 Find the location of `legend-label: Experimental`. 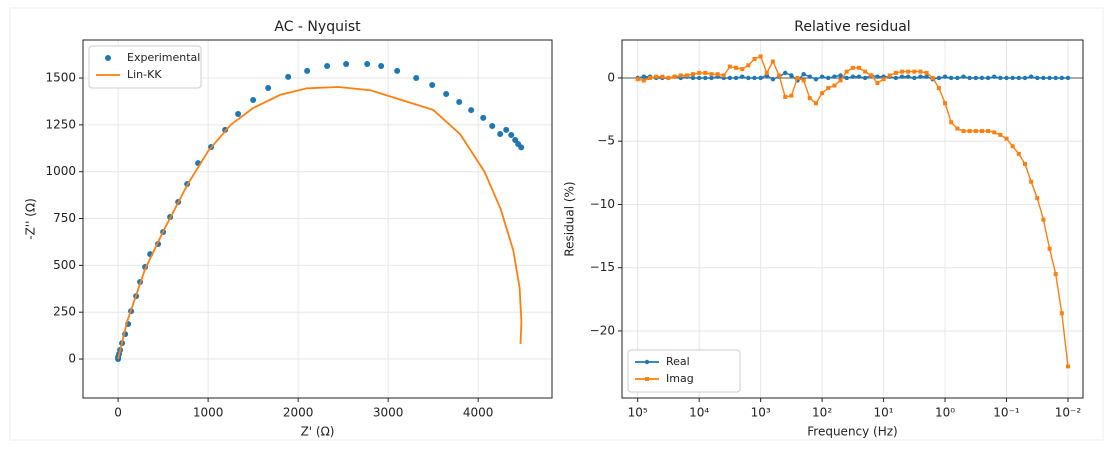

legend-label: Experimental is located at coordinates (163, 57).